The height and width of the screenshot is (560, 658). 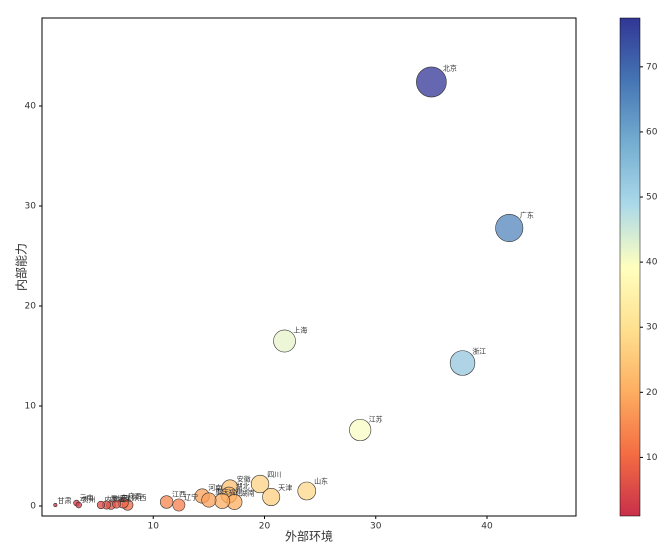 I want to click on y-tick-label: 0, so click(x=33, y=507).